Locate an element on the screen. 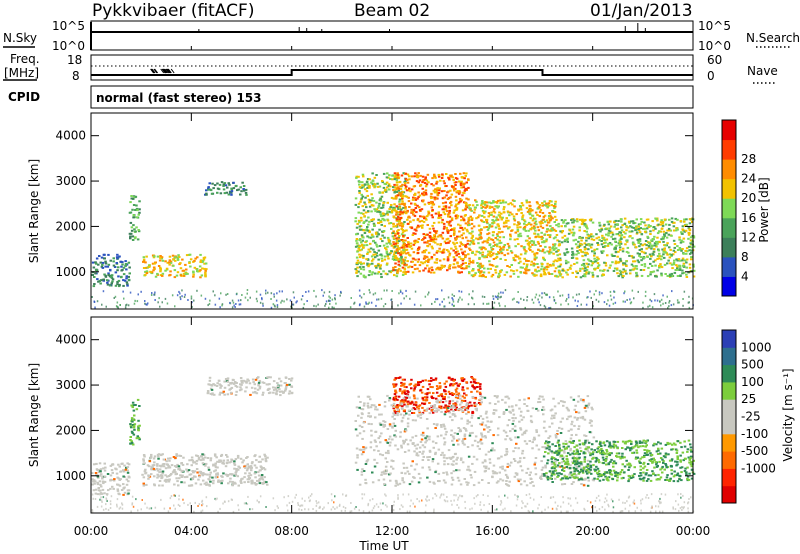 This screenshot has height=554, width=800. nsky-right-tick-bottom: 10^0 is located at coordinates (714, 46).